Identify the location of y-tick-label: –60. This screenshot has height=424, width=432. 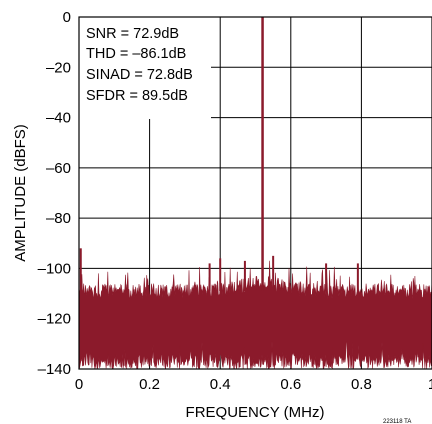
(58, 168).